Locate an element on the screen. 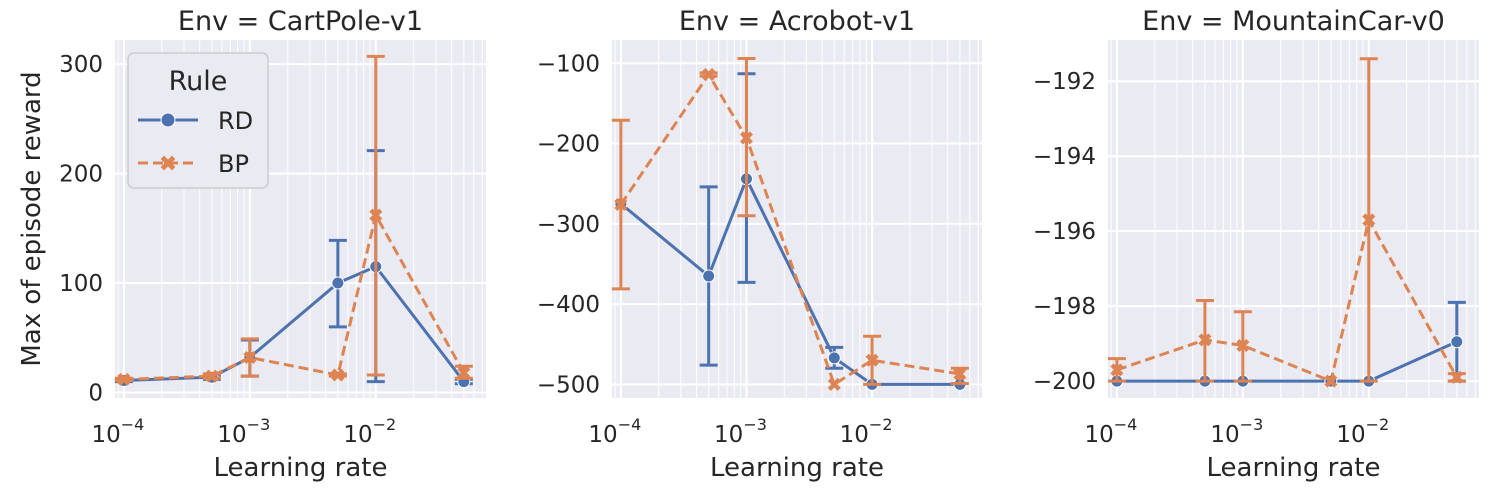  legend-entry-rd: RD is located at coordinates (195, 121).